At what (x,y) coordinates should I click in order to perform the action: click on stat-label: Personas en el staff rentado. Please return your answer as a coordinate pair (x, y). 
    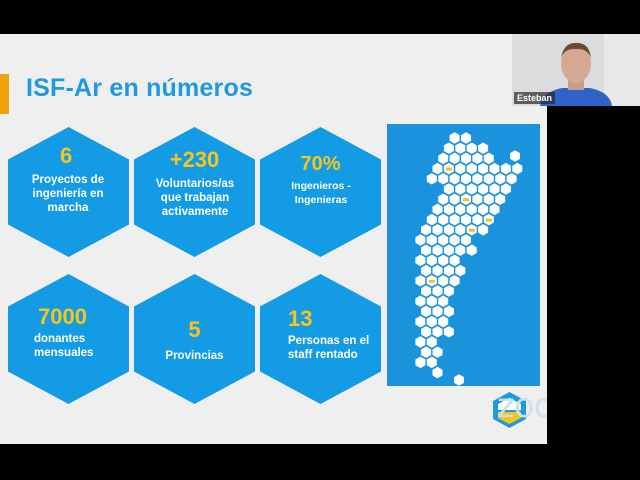
    Looking at the image, I should click on (329, 348).